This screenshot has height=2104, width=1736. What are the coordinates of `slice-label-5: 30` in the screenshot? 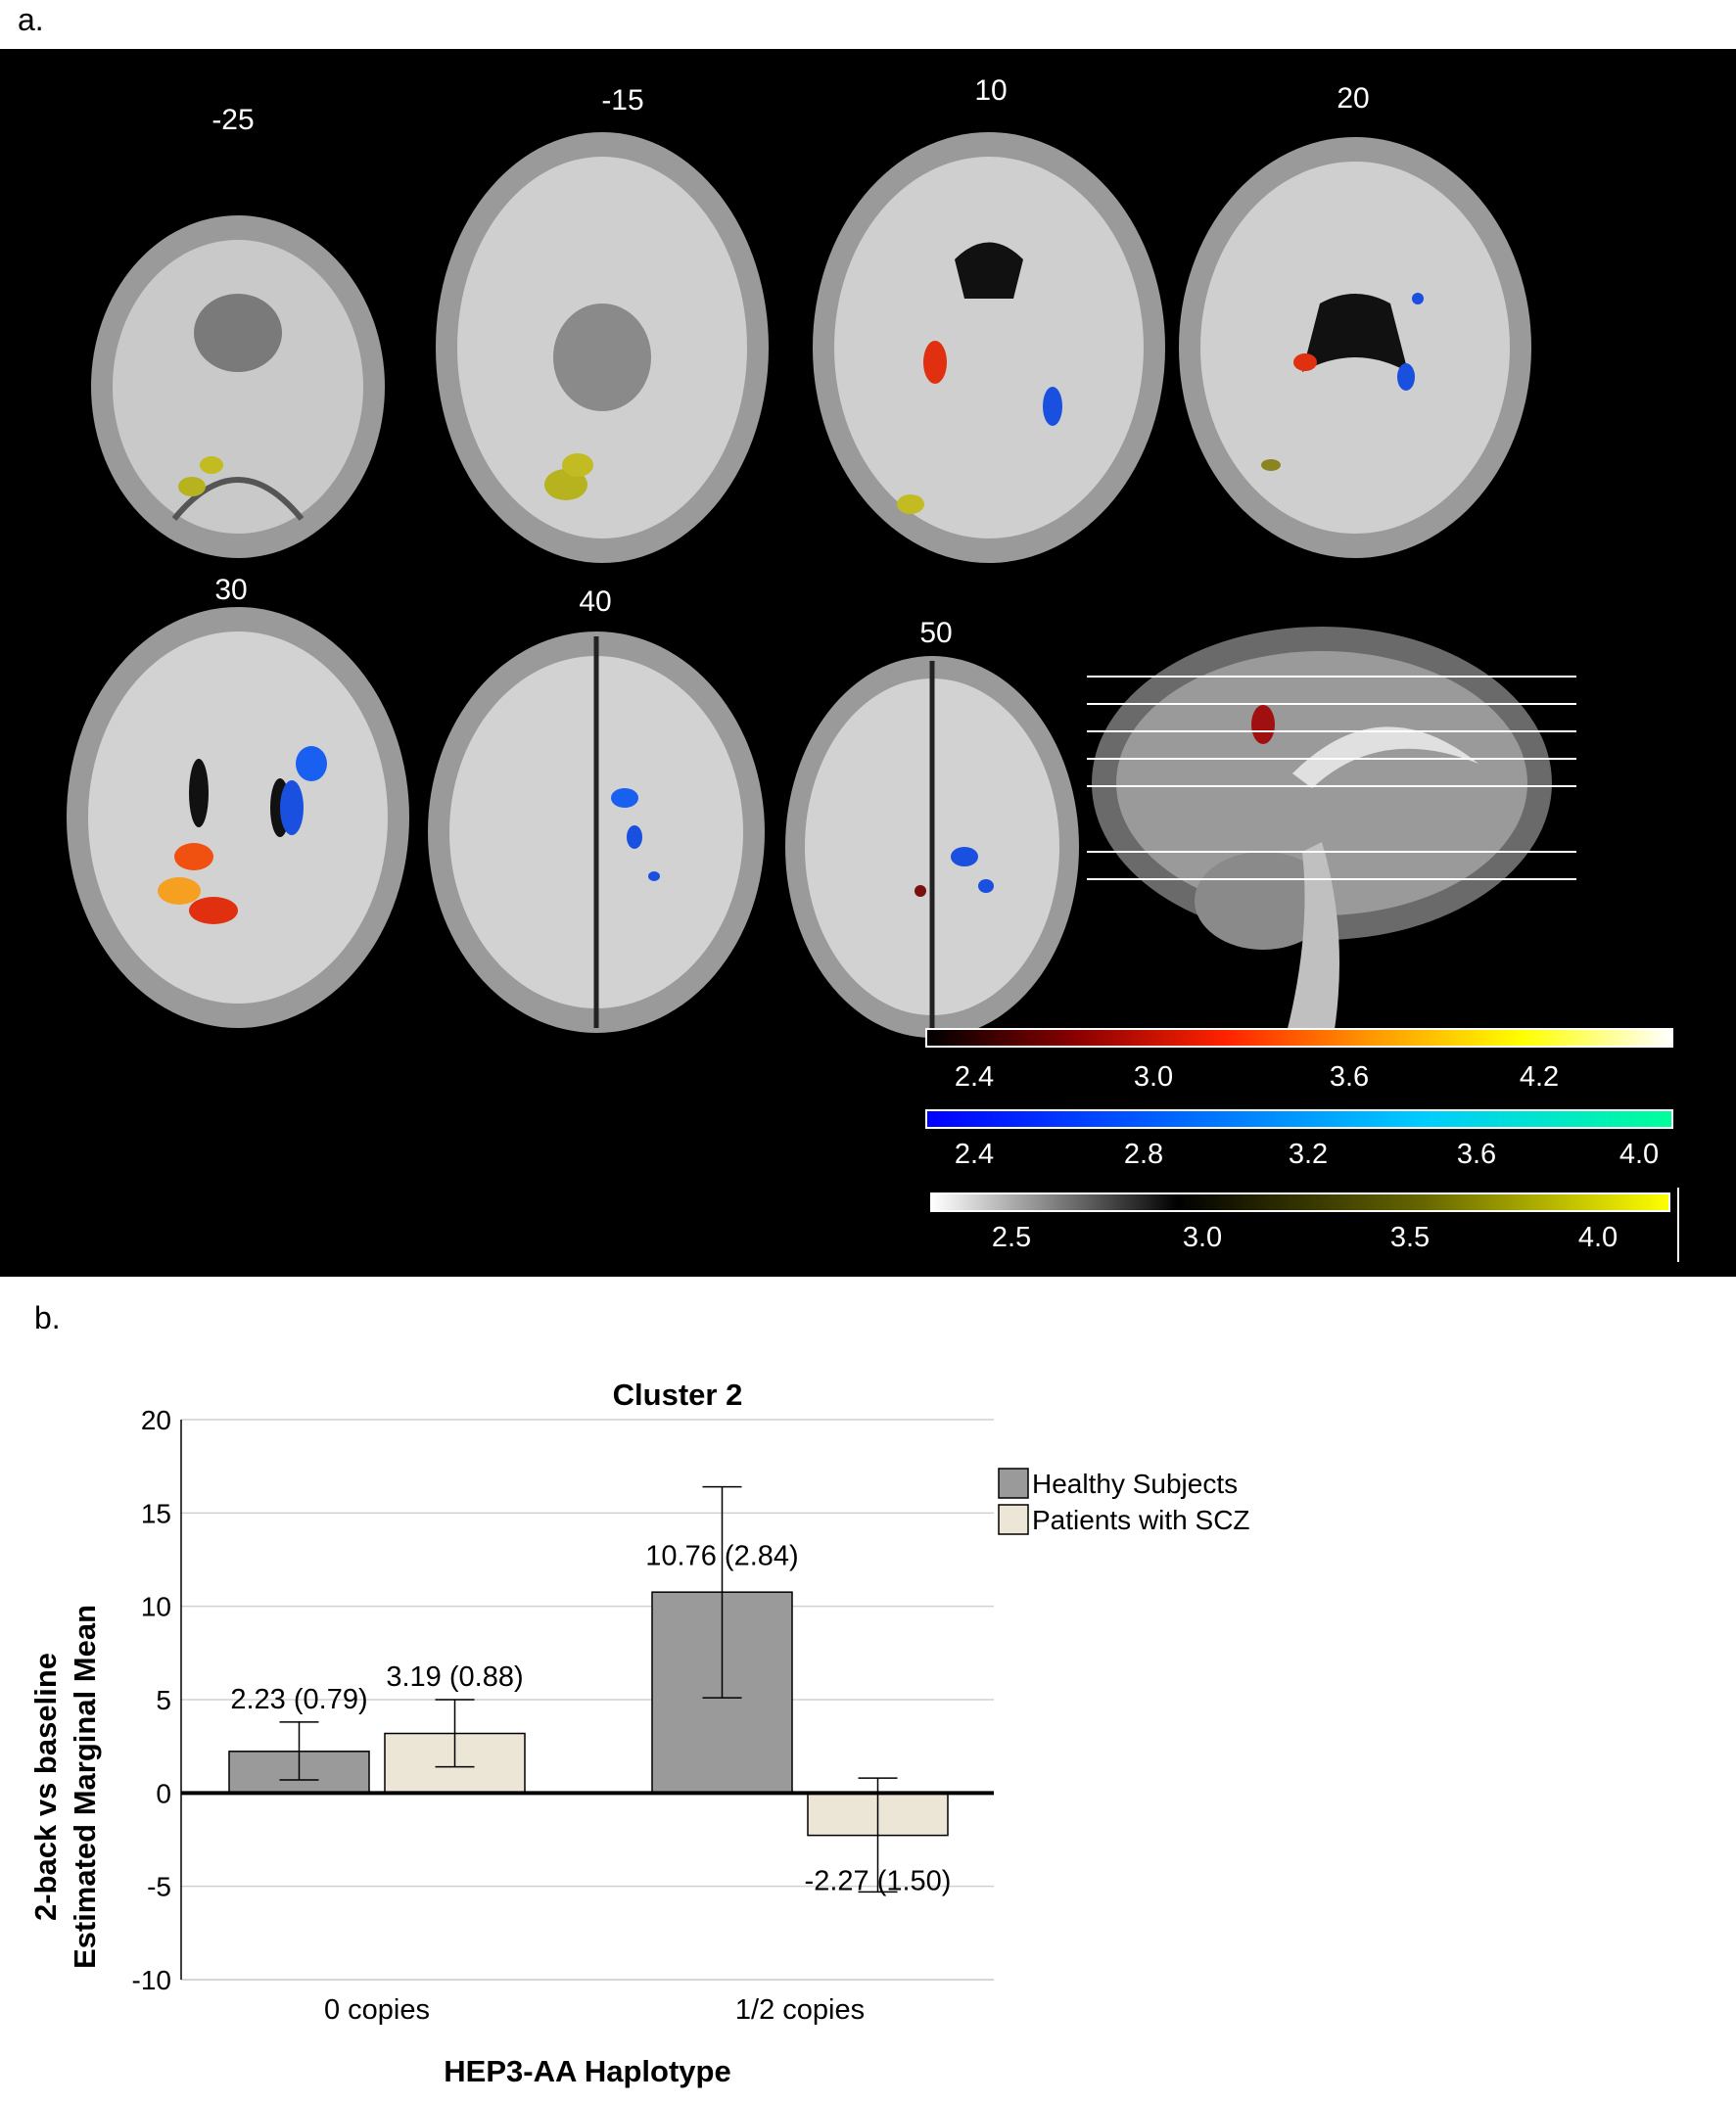 It's located at (231, 590).